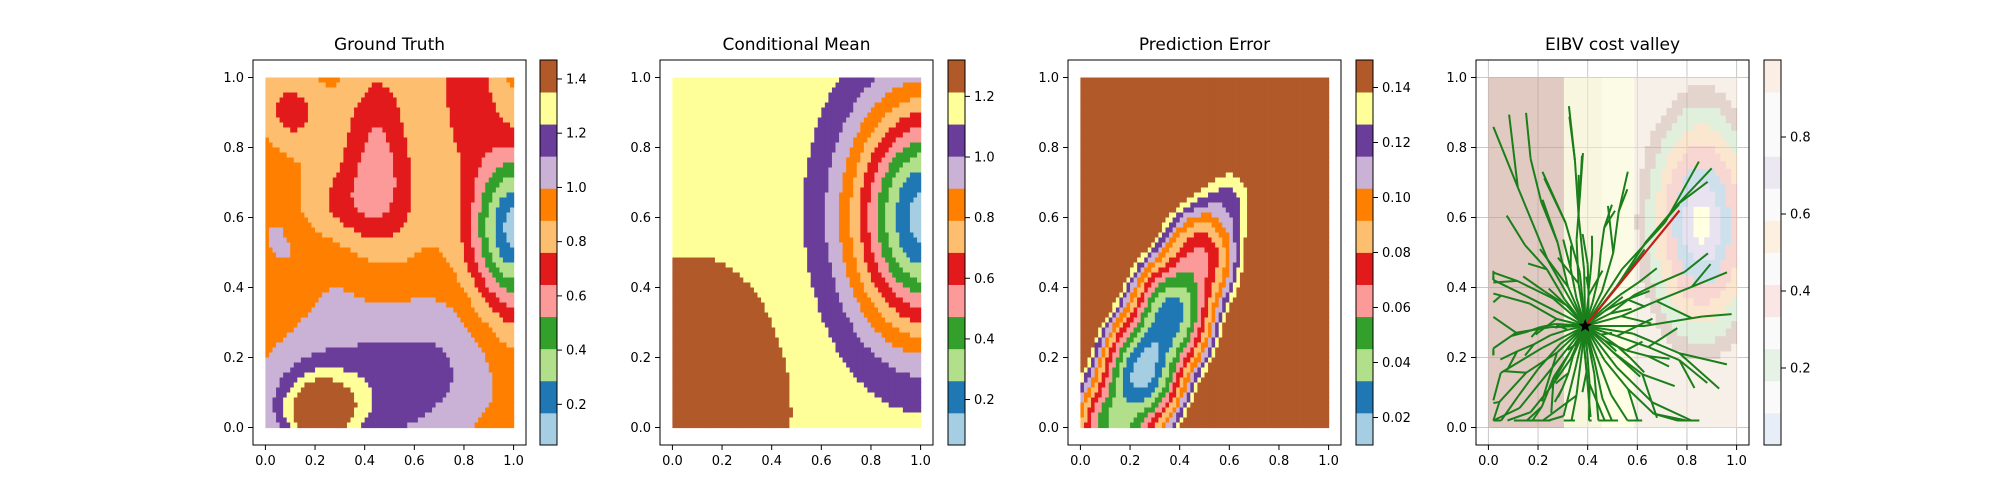  What do you see at coordinates (576, 351) in the screenshot?
I see `colorbar-tick-label: 0.4` at bounding box center [576, 351].